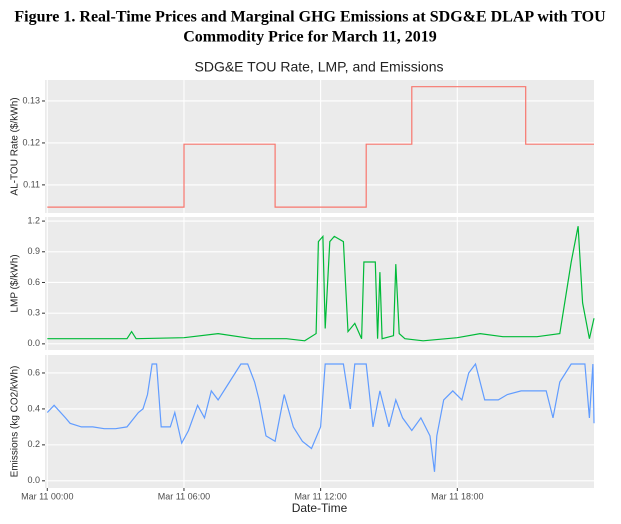  Describe the element at coordinates (47, 496) in the screenshot. I see `x-tick-label: Mar 11 00:00` at that location.